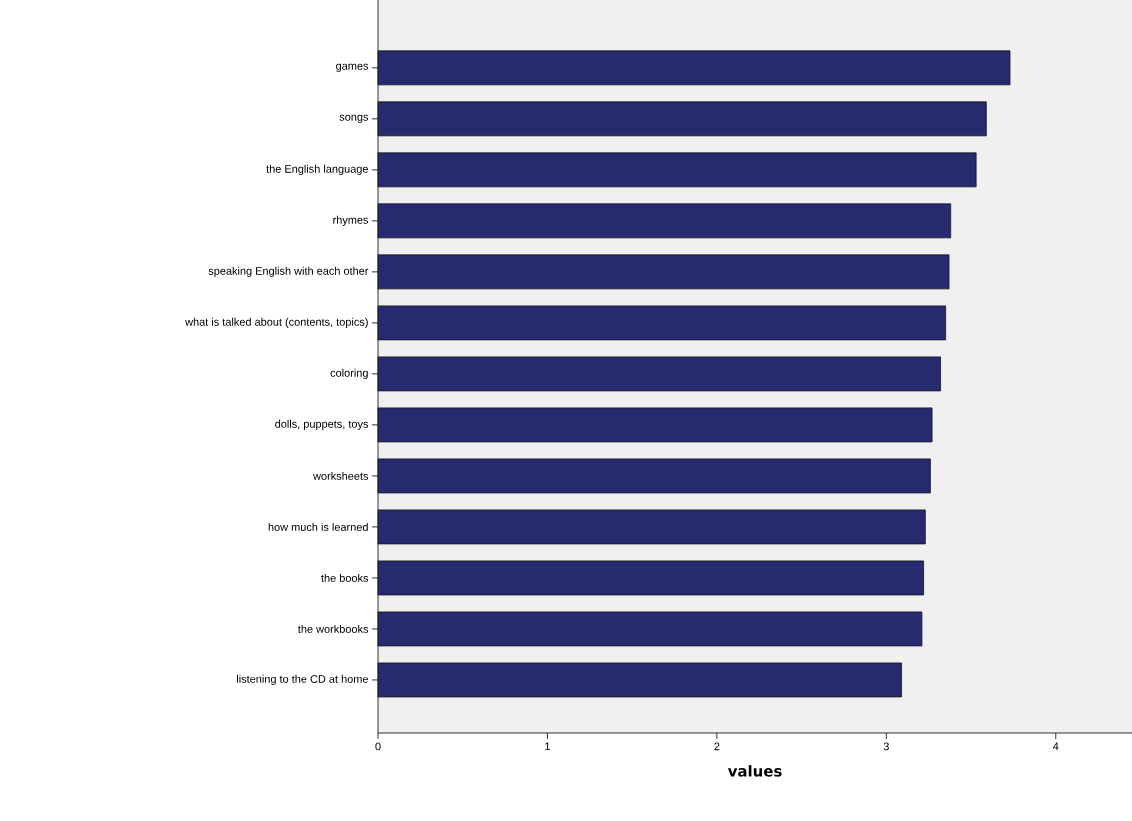 The height and width of the screenshot is (821, 1132). What do you see at coordinates (341, 475) in the screenshot?
I see `y-tick-label: worksheets` at bounding box center [341, 475].